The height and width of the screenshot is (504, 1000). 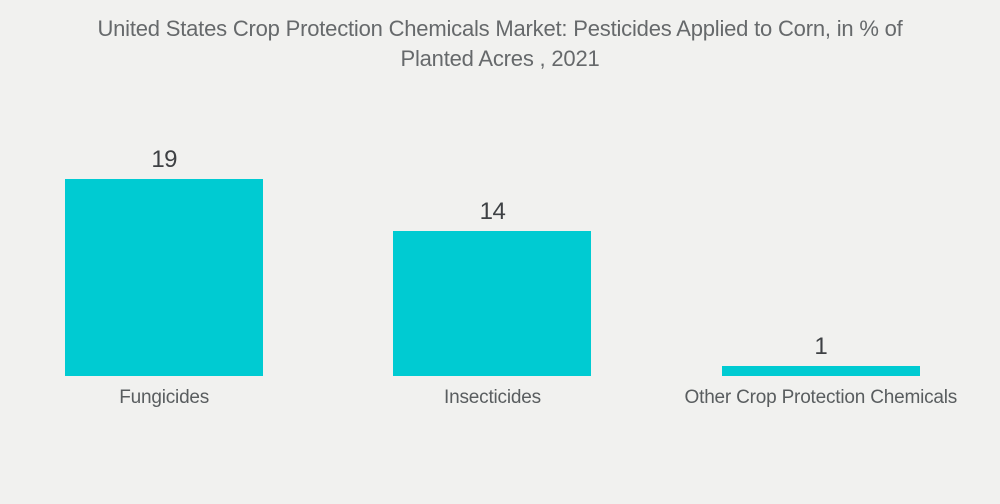 I want to click on category-label-other-crop-protection-chemicals: Other Crop Protection Chemicals, so click(x=821, y=397).